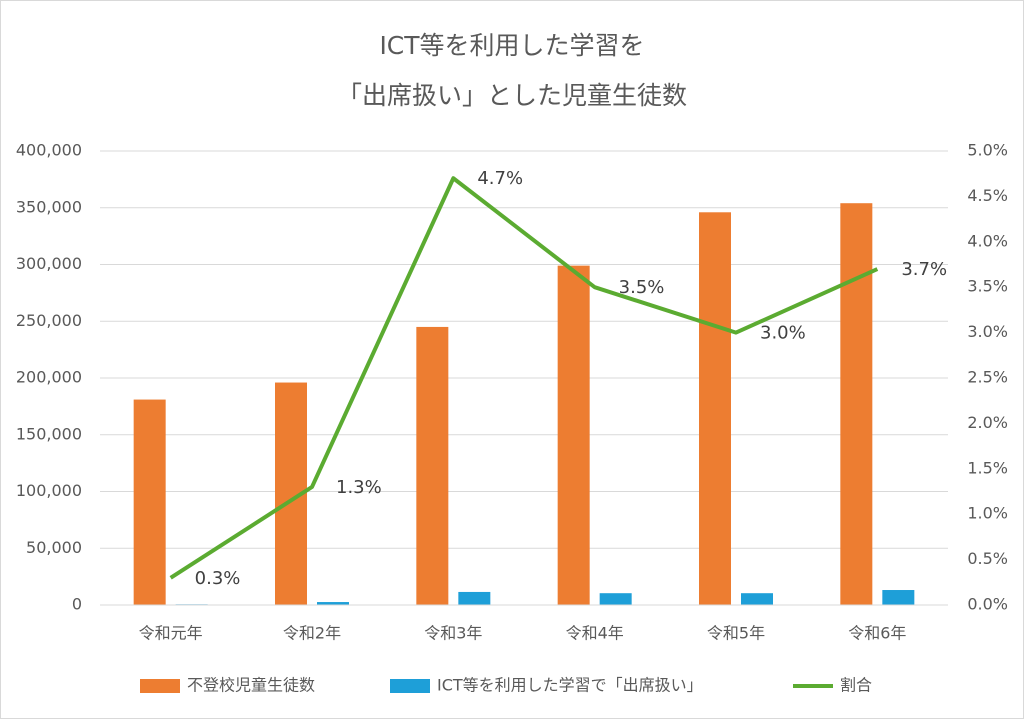 The height and width of the screenshot is (719, 1024). What do you see at coordinates (595, 633) in the screenshot?
I see `x-tick-label: 令和4年` at bounding box center [595, 633].